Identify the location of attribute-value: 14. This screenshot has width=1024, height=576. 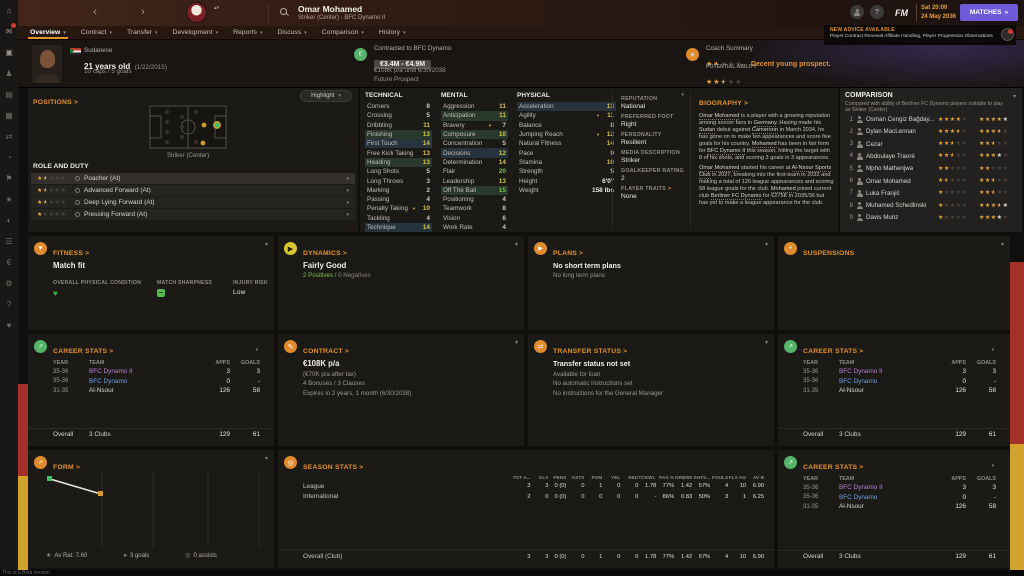
(426, 144).